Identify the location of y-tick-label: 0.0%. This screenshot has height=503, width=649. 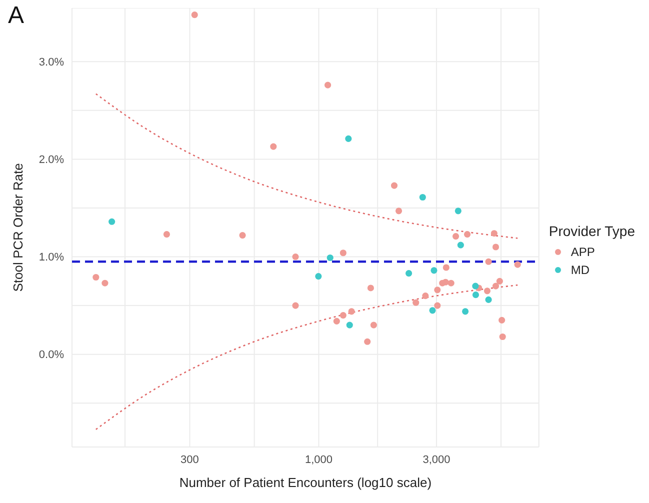
(51, 355).